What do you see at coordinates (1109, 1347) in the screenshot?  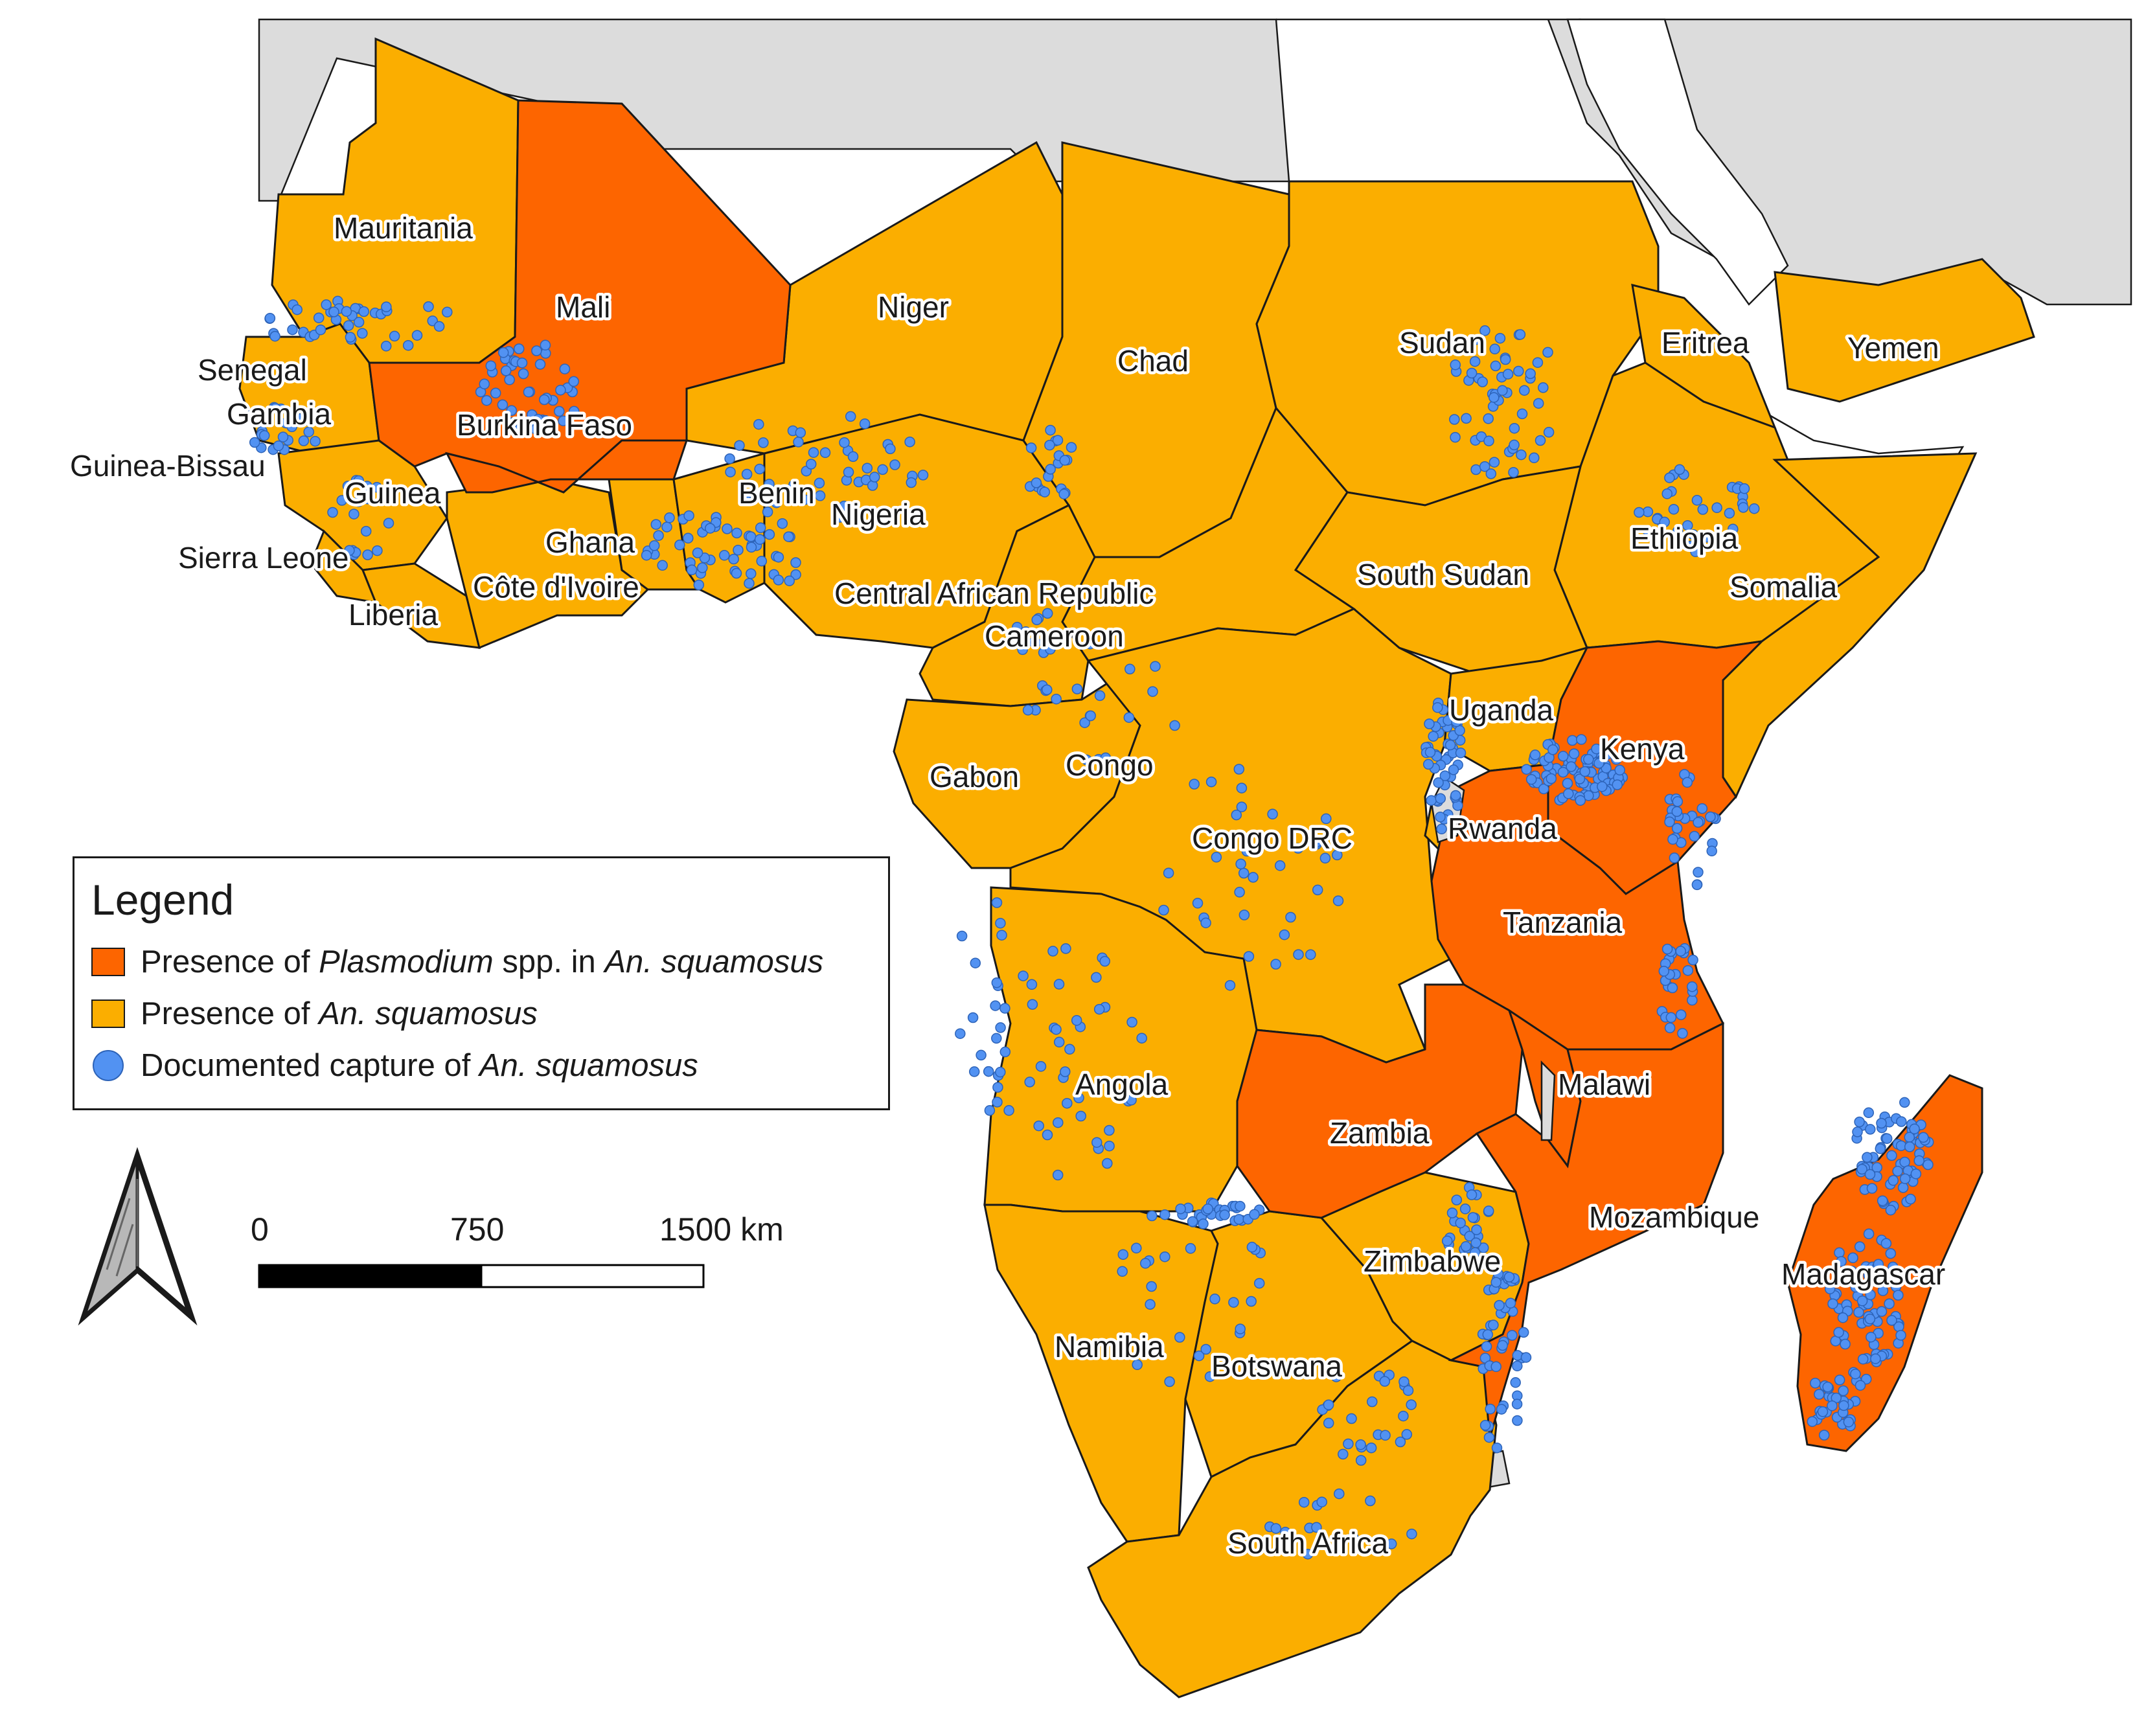 I see `label-namibia: Namibia` at bounding box center [1109, 1347].